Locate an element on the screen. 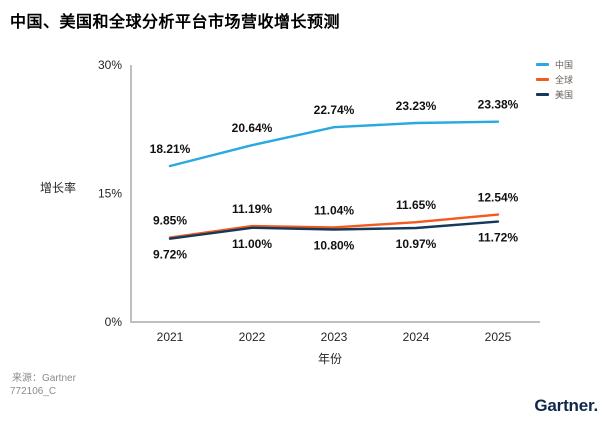  source-note: 来源：Gartner is located at coordinates (44, 378).